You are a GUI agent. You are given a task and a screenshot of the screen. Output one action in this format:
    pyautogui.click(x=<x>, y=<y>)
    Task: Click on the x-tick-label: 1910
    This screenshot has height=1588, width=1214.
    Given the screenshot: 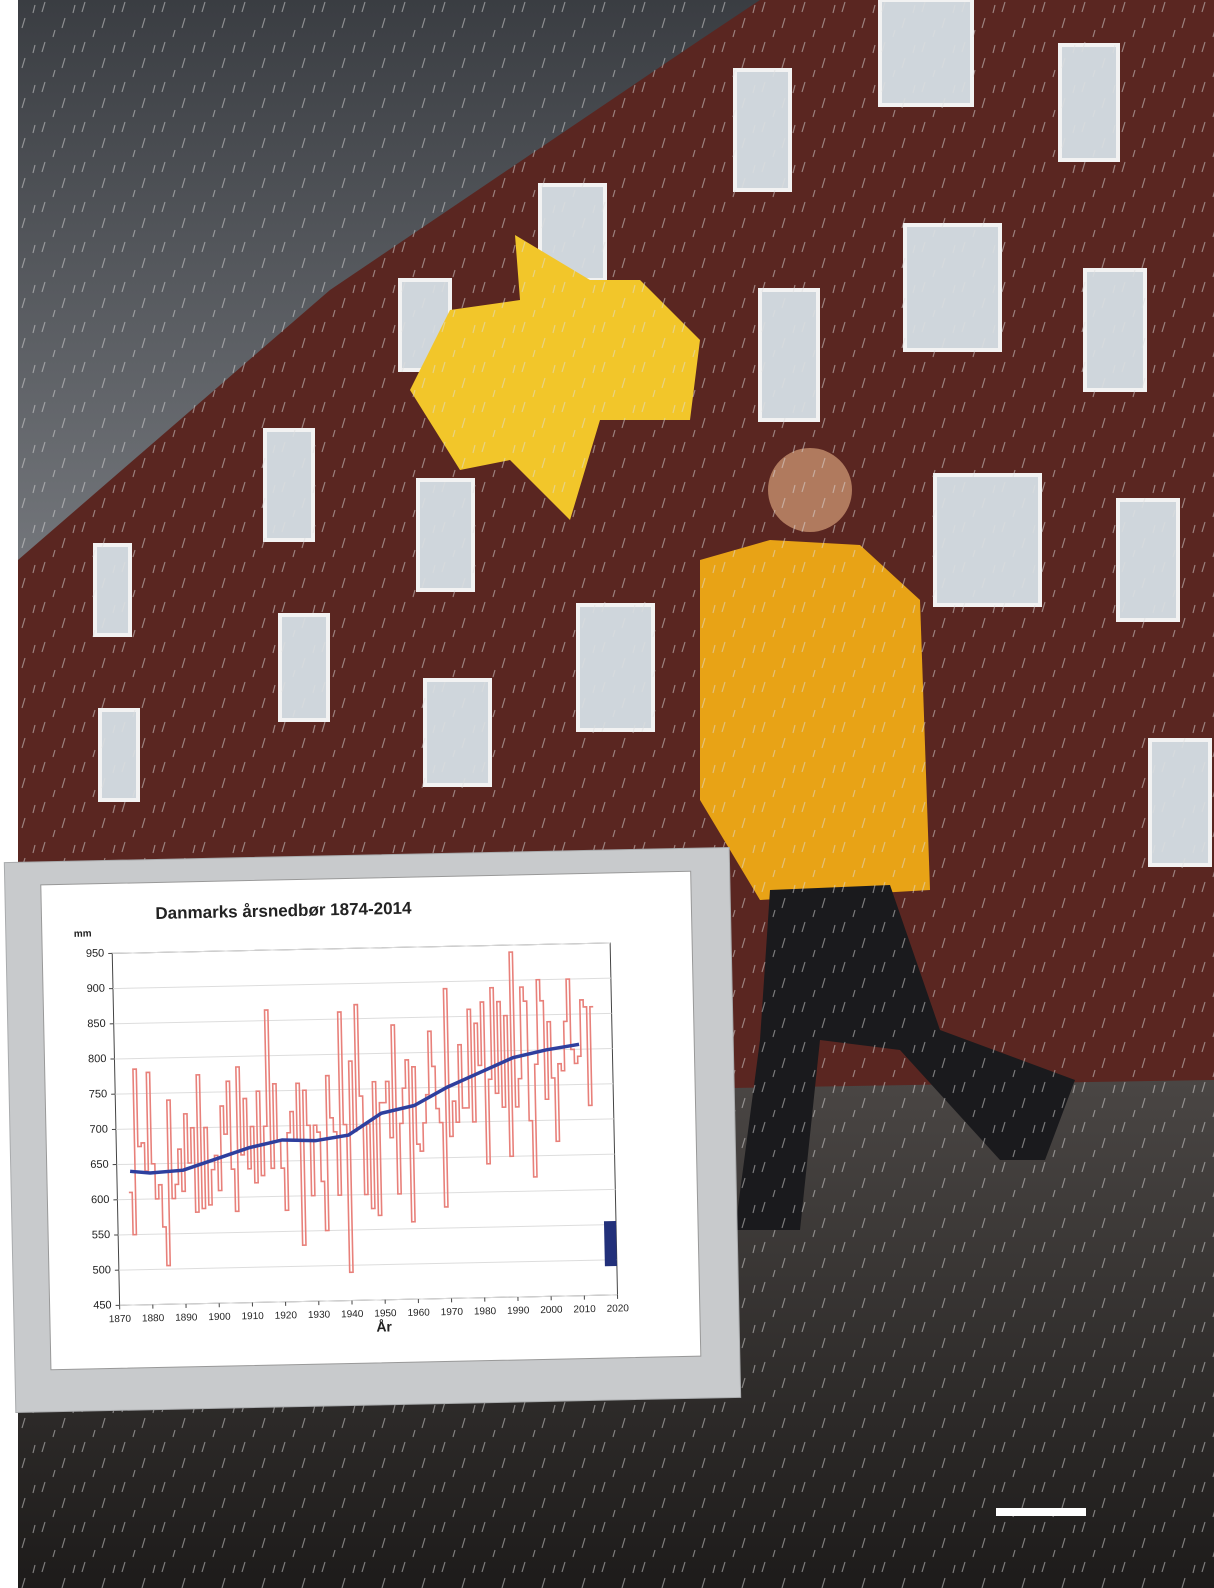 What is the action you would take?
    pyautogui.click(x=252, y=1316)
    